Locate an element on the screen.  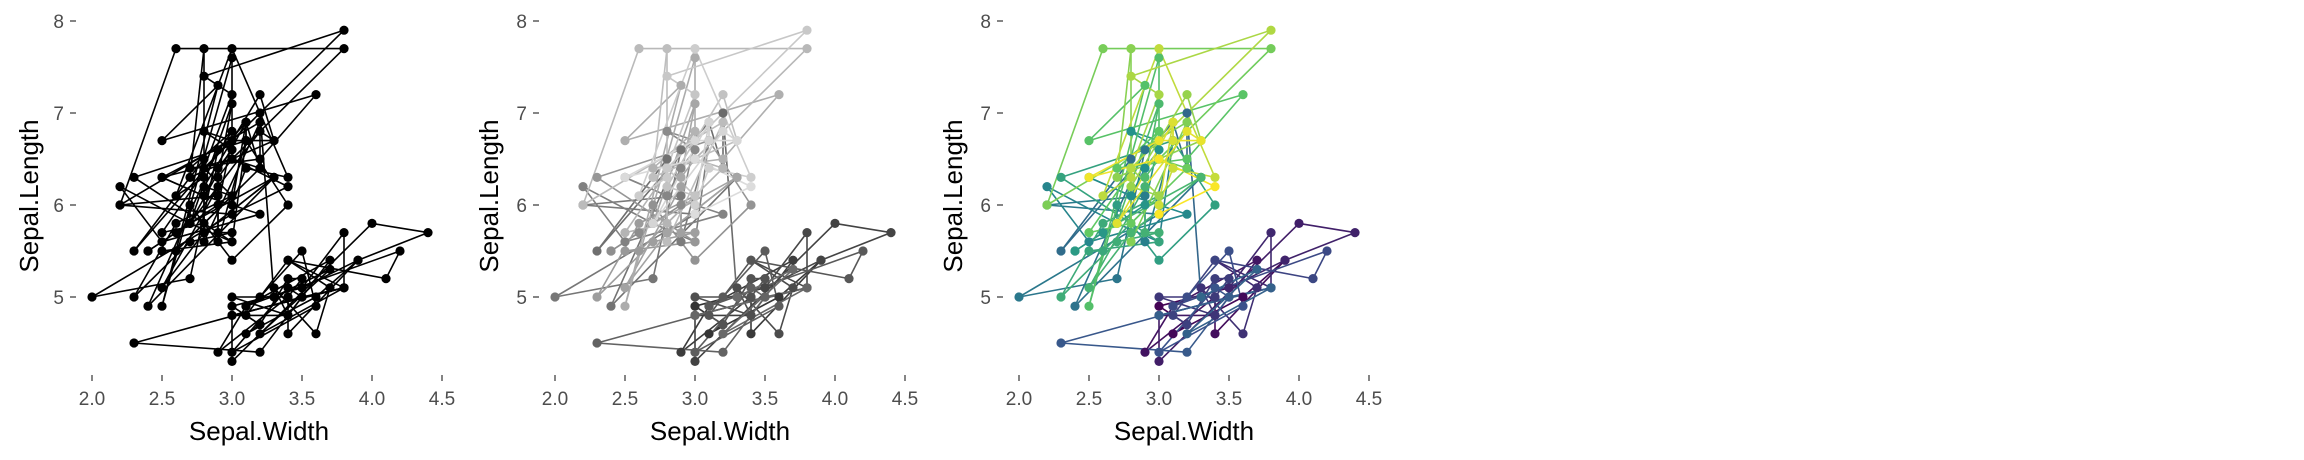
x-tick-label: 2.5 is located at coordinates (1089, 399).